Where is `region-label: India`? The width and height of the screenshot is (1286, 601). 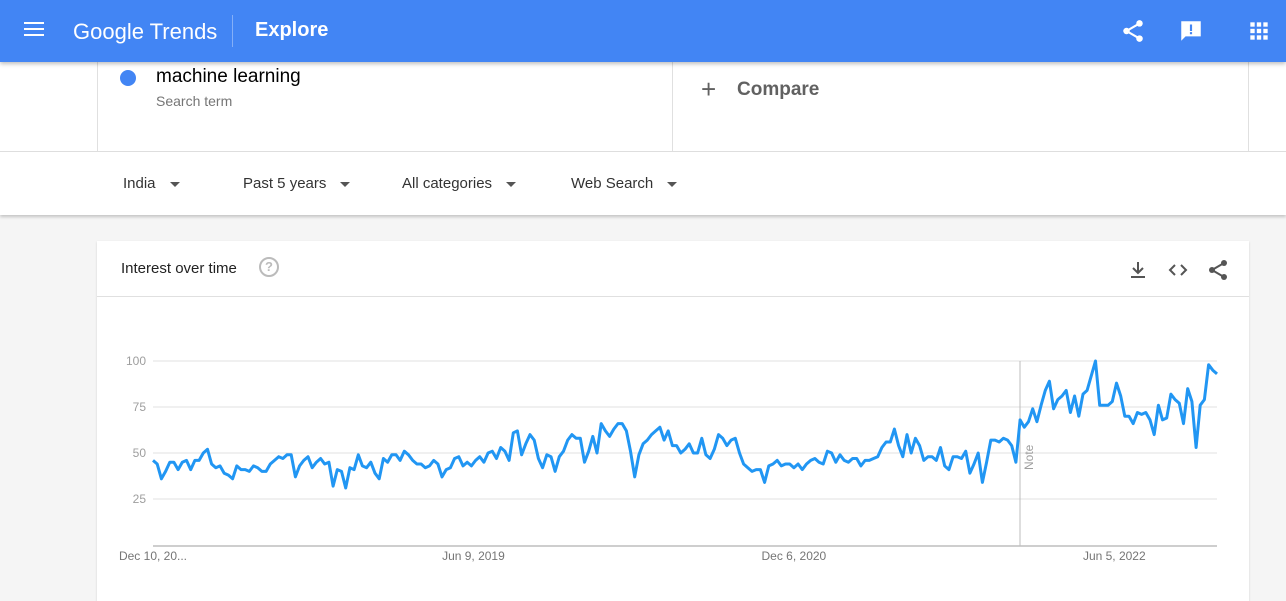 region-label: India is located at coordinates (139, 183).